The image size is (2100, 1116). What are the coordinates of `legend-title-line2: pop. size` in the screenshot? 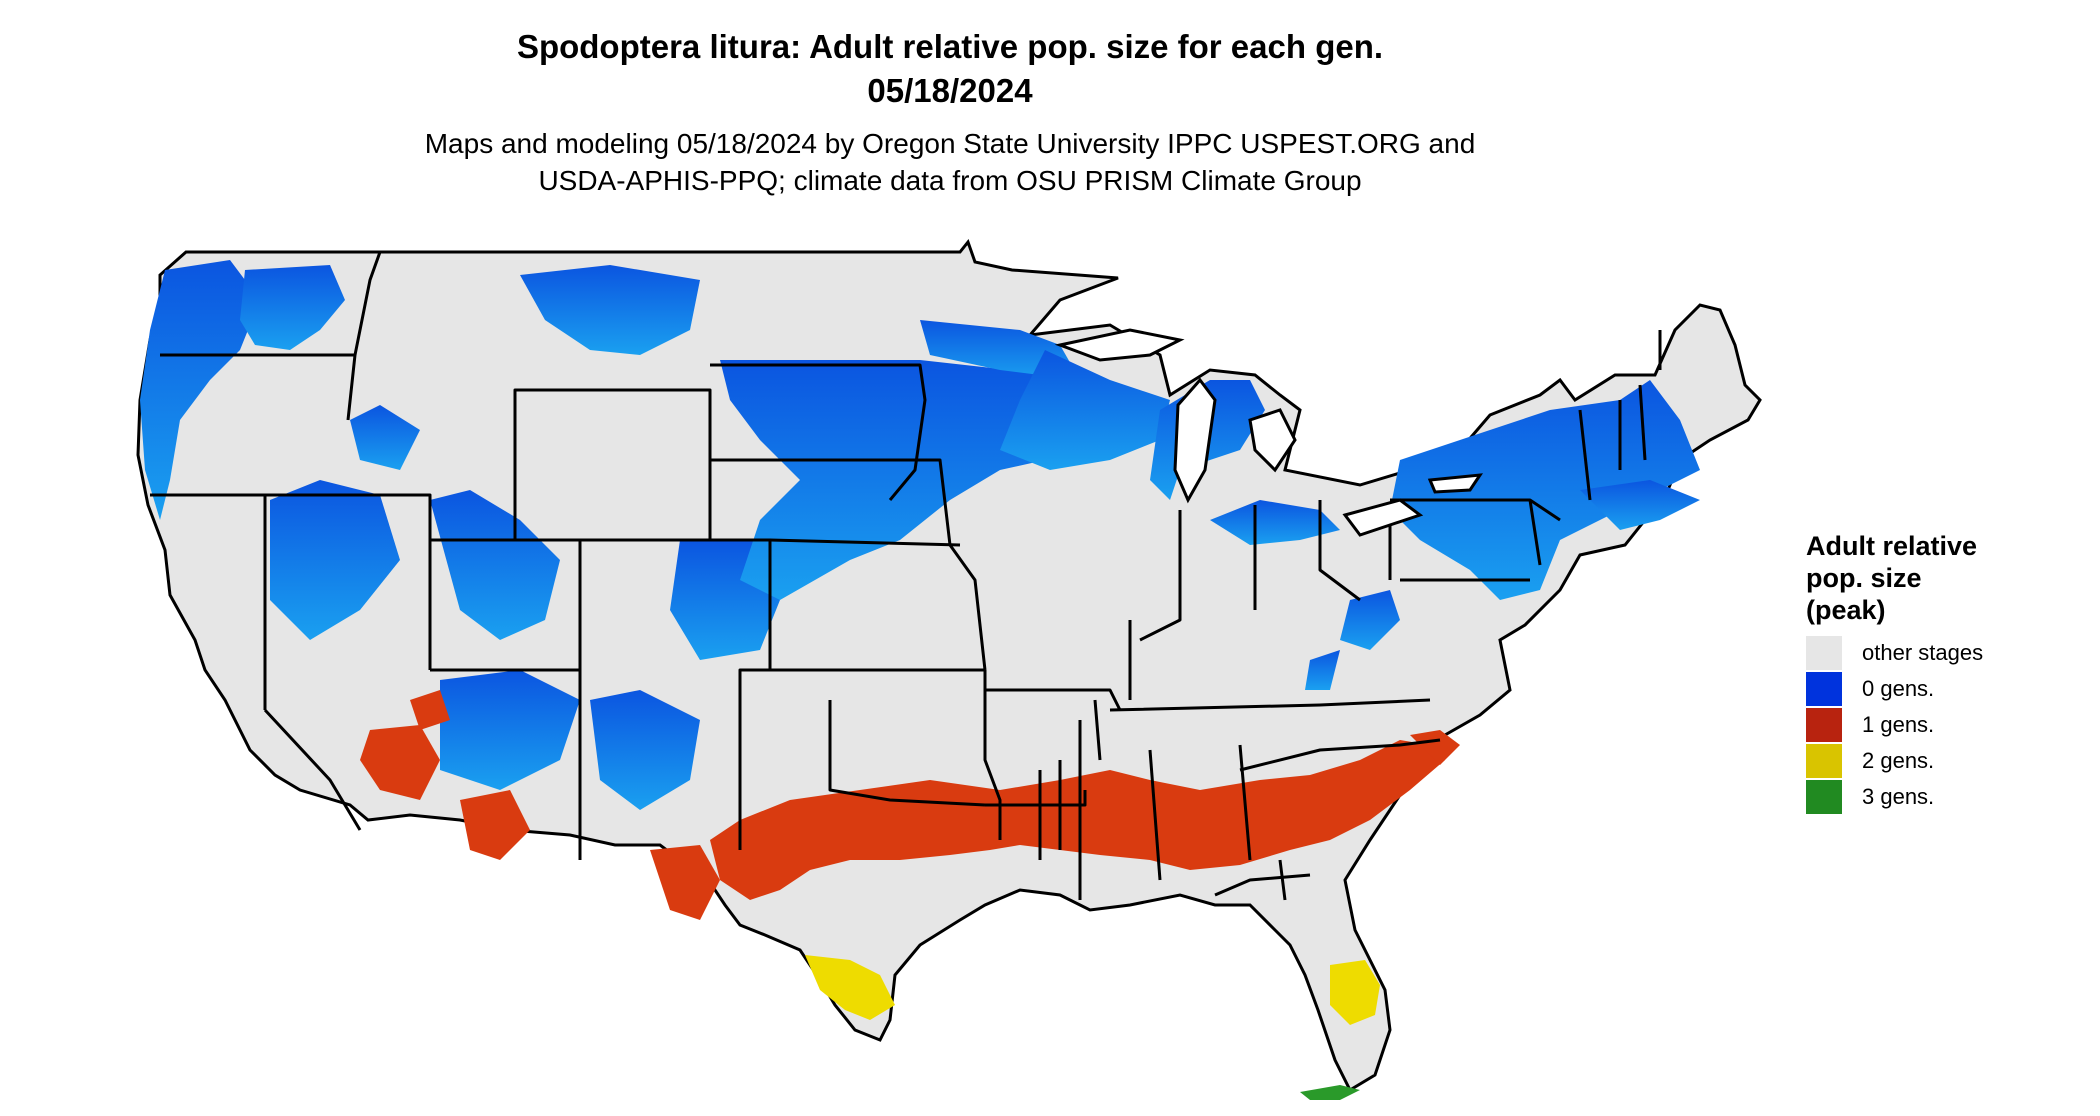 It's located at (1864, 578).